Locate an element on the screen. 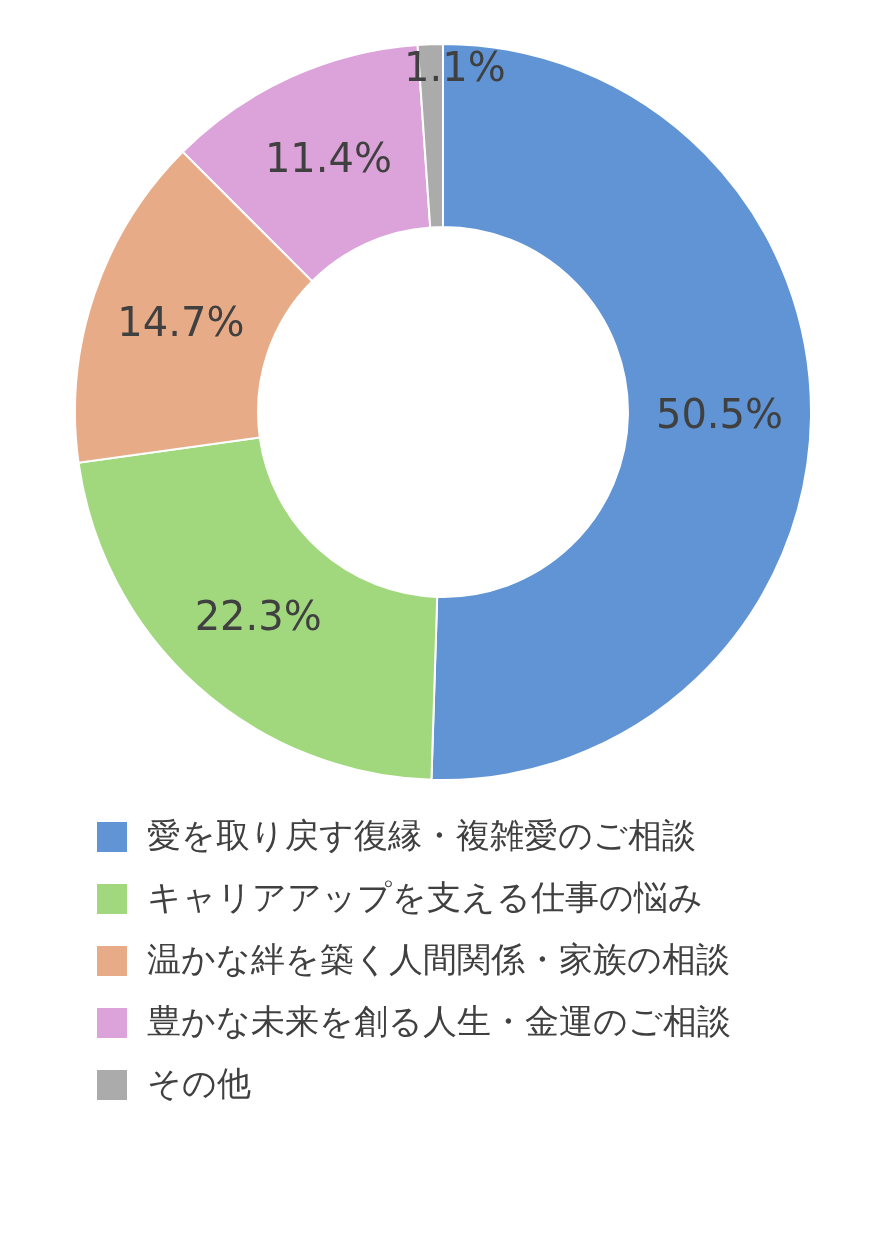 This screenshot has width=896, height=1243. legend-label: 愛を取り戻す復縁・複雑愛のご相談 is located at coordinates (421, 835).